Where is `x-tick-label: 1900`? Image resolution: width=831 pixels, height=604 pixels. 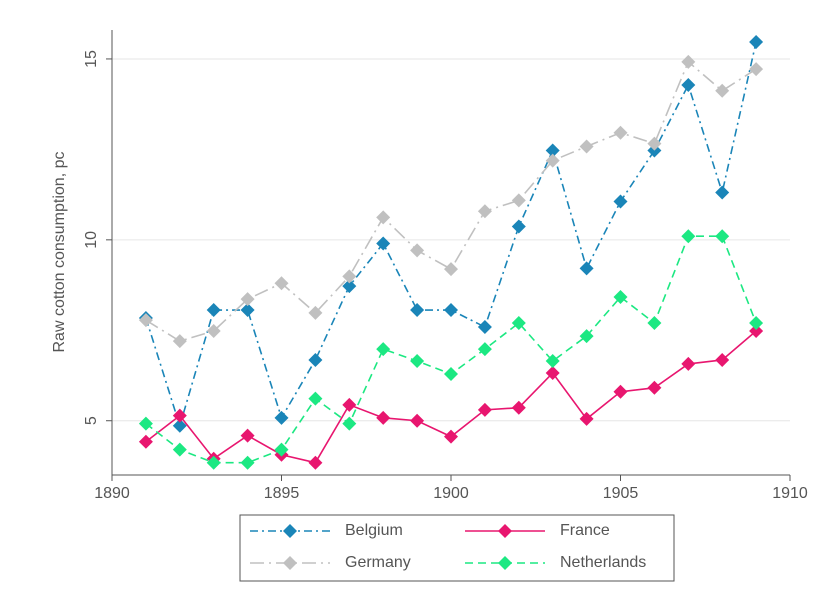 x-tick-label: 1900 is located at coordinates (451, 493).